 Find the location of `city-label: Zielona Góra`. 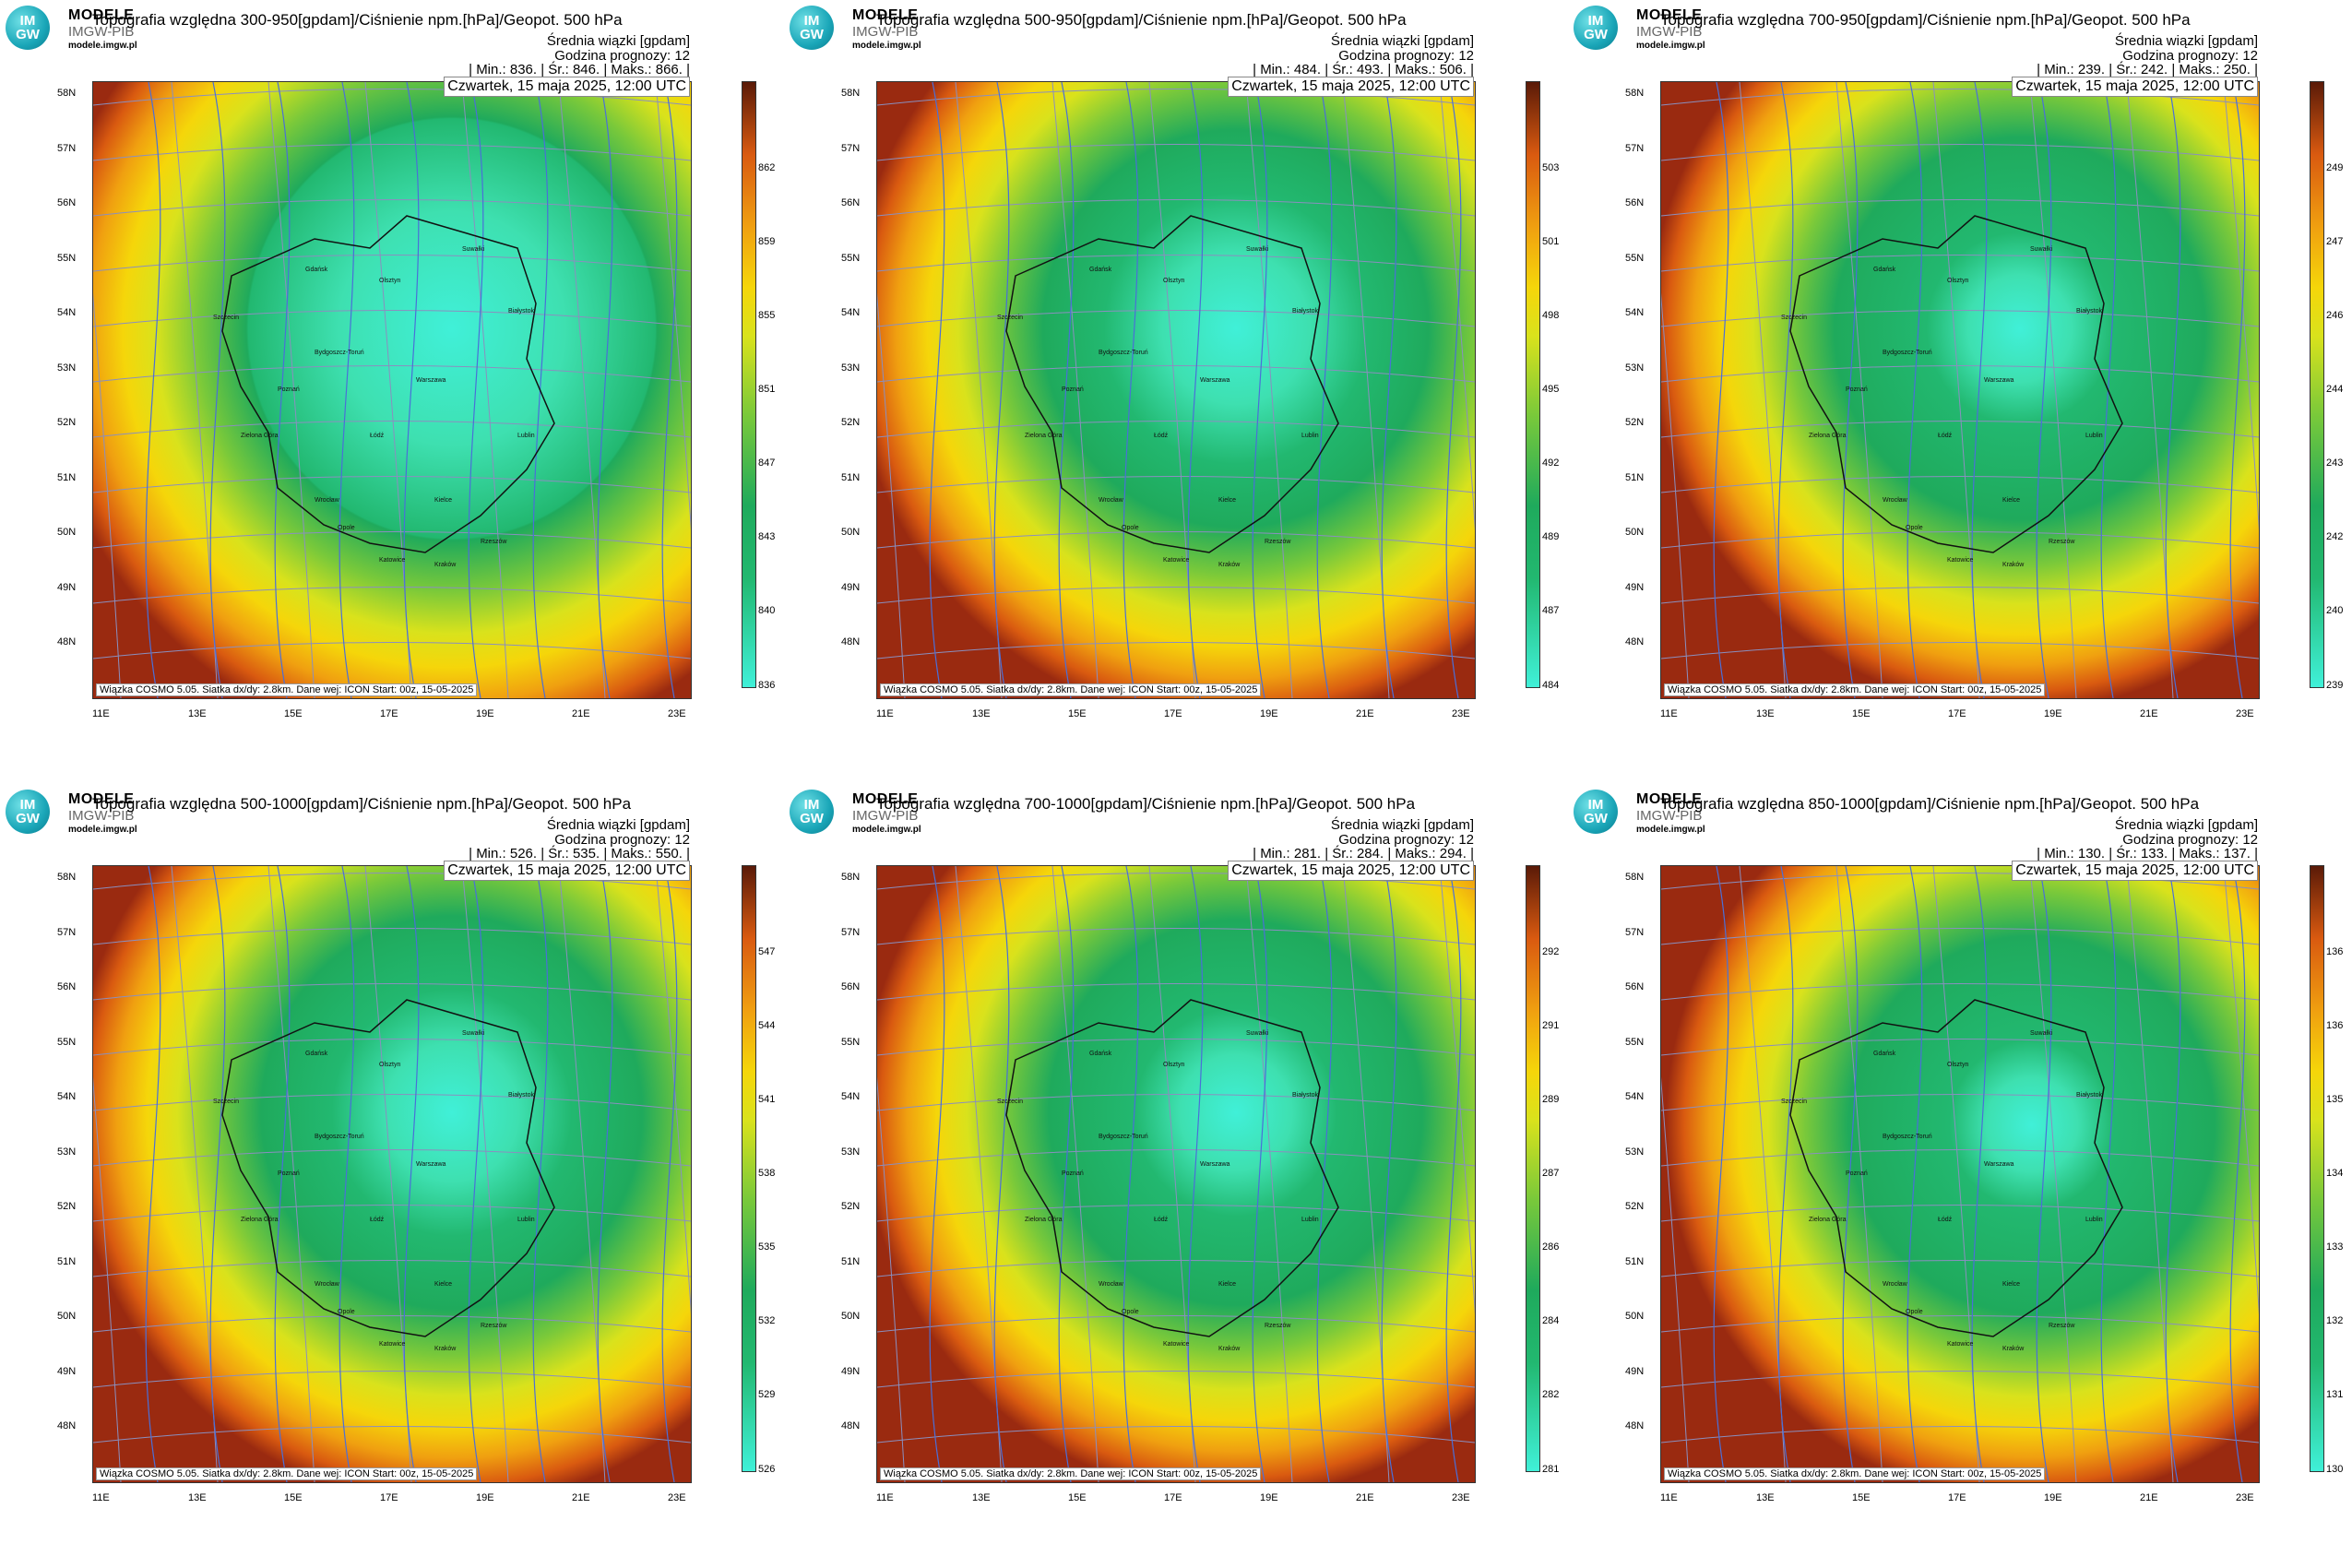

city-label: Zielona Góra is located at coordinates (1828, 436).